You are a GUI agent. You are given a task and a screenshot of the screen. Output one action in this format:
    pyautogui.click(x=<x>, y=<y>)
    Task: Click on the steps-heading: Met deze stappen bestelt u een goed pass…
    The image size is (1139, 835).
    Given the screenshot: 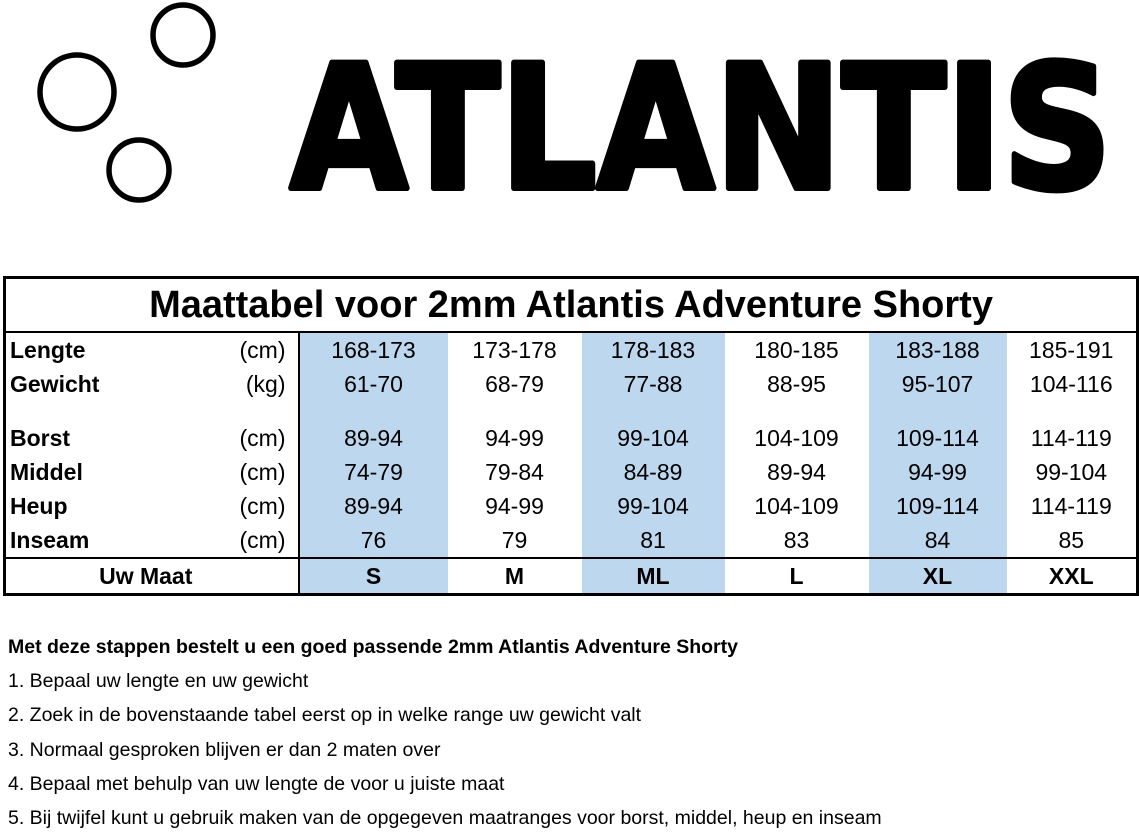 What is the action you would take?
    pyautogui.click(x=373, y=647)
    